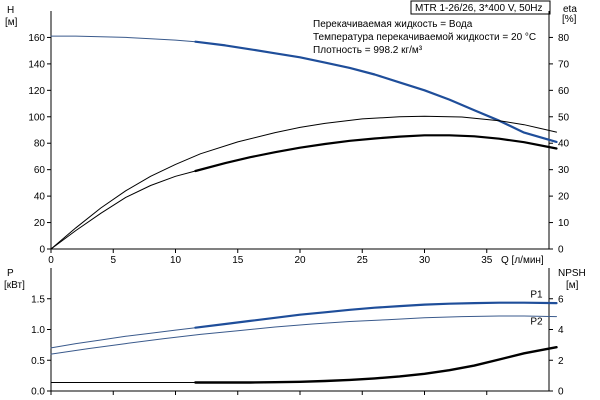 The image size is (600, 400). I want to click on y-tick-label: 0, so click(42, 250).